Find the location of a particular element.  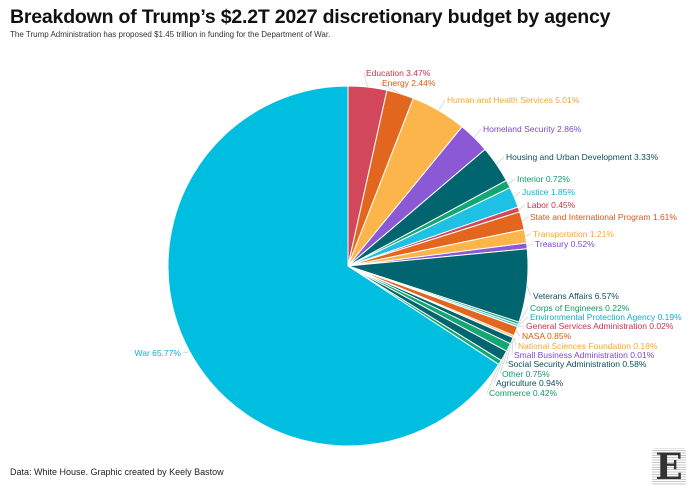

slice-label: Commerce 0.42% is located at coordinates (523, 393).